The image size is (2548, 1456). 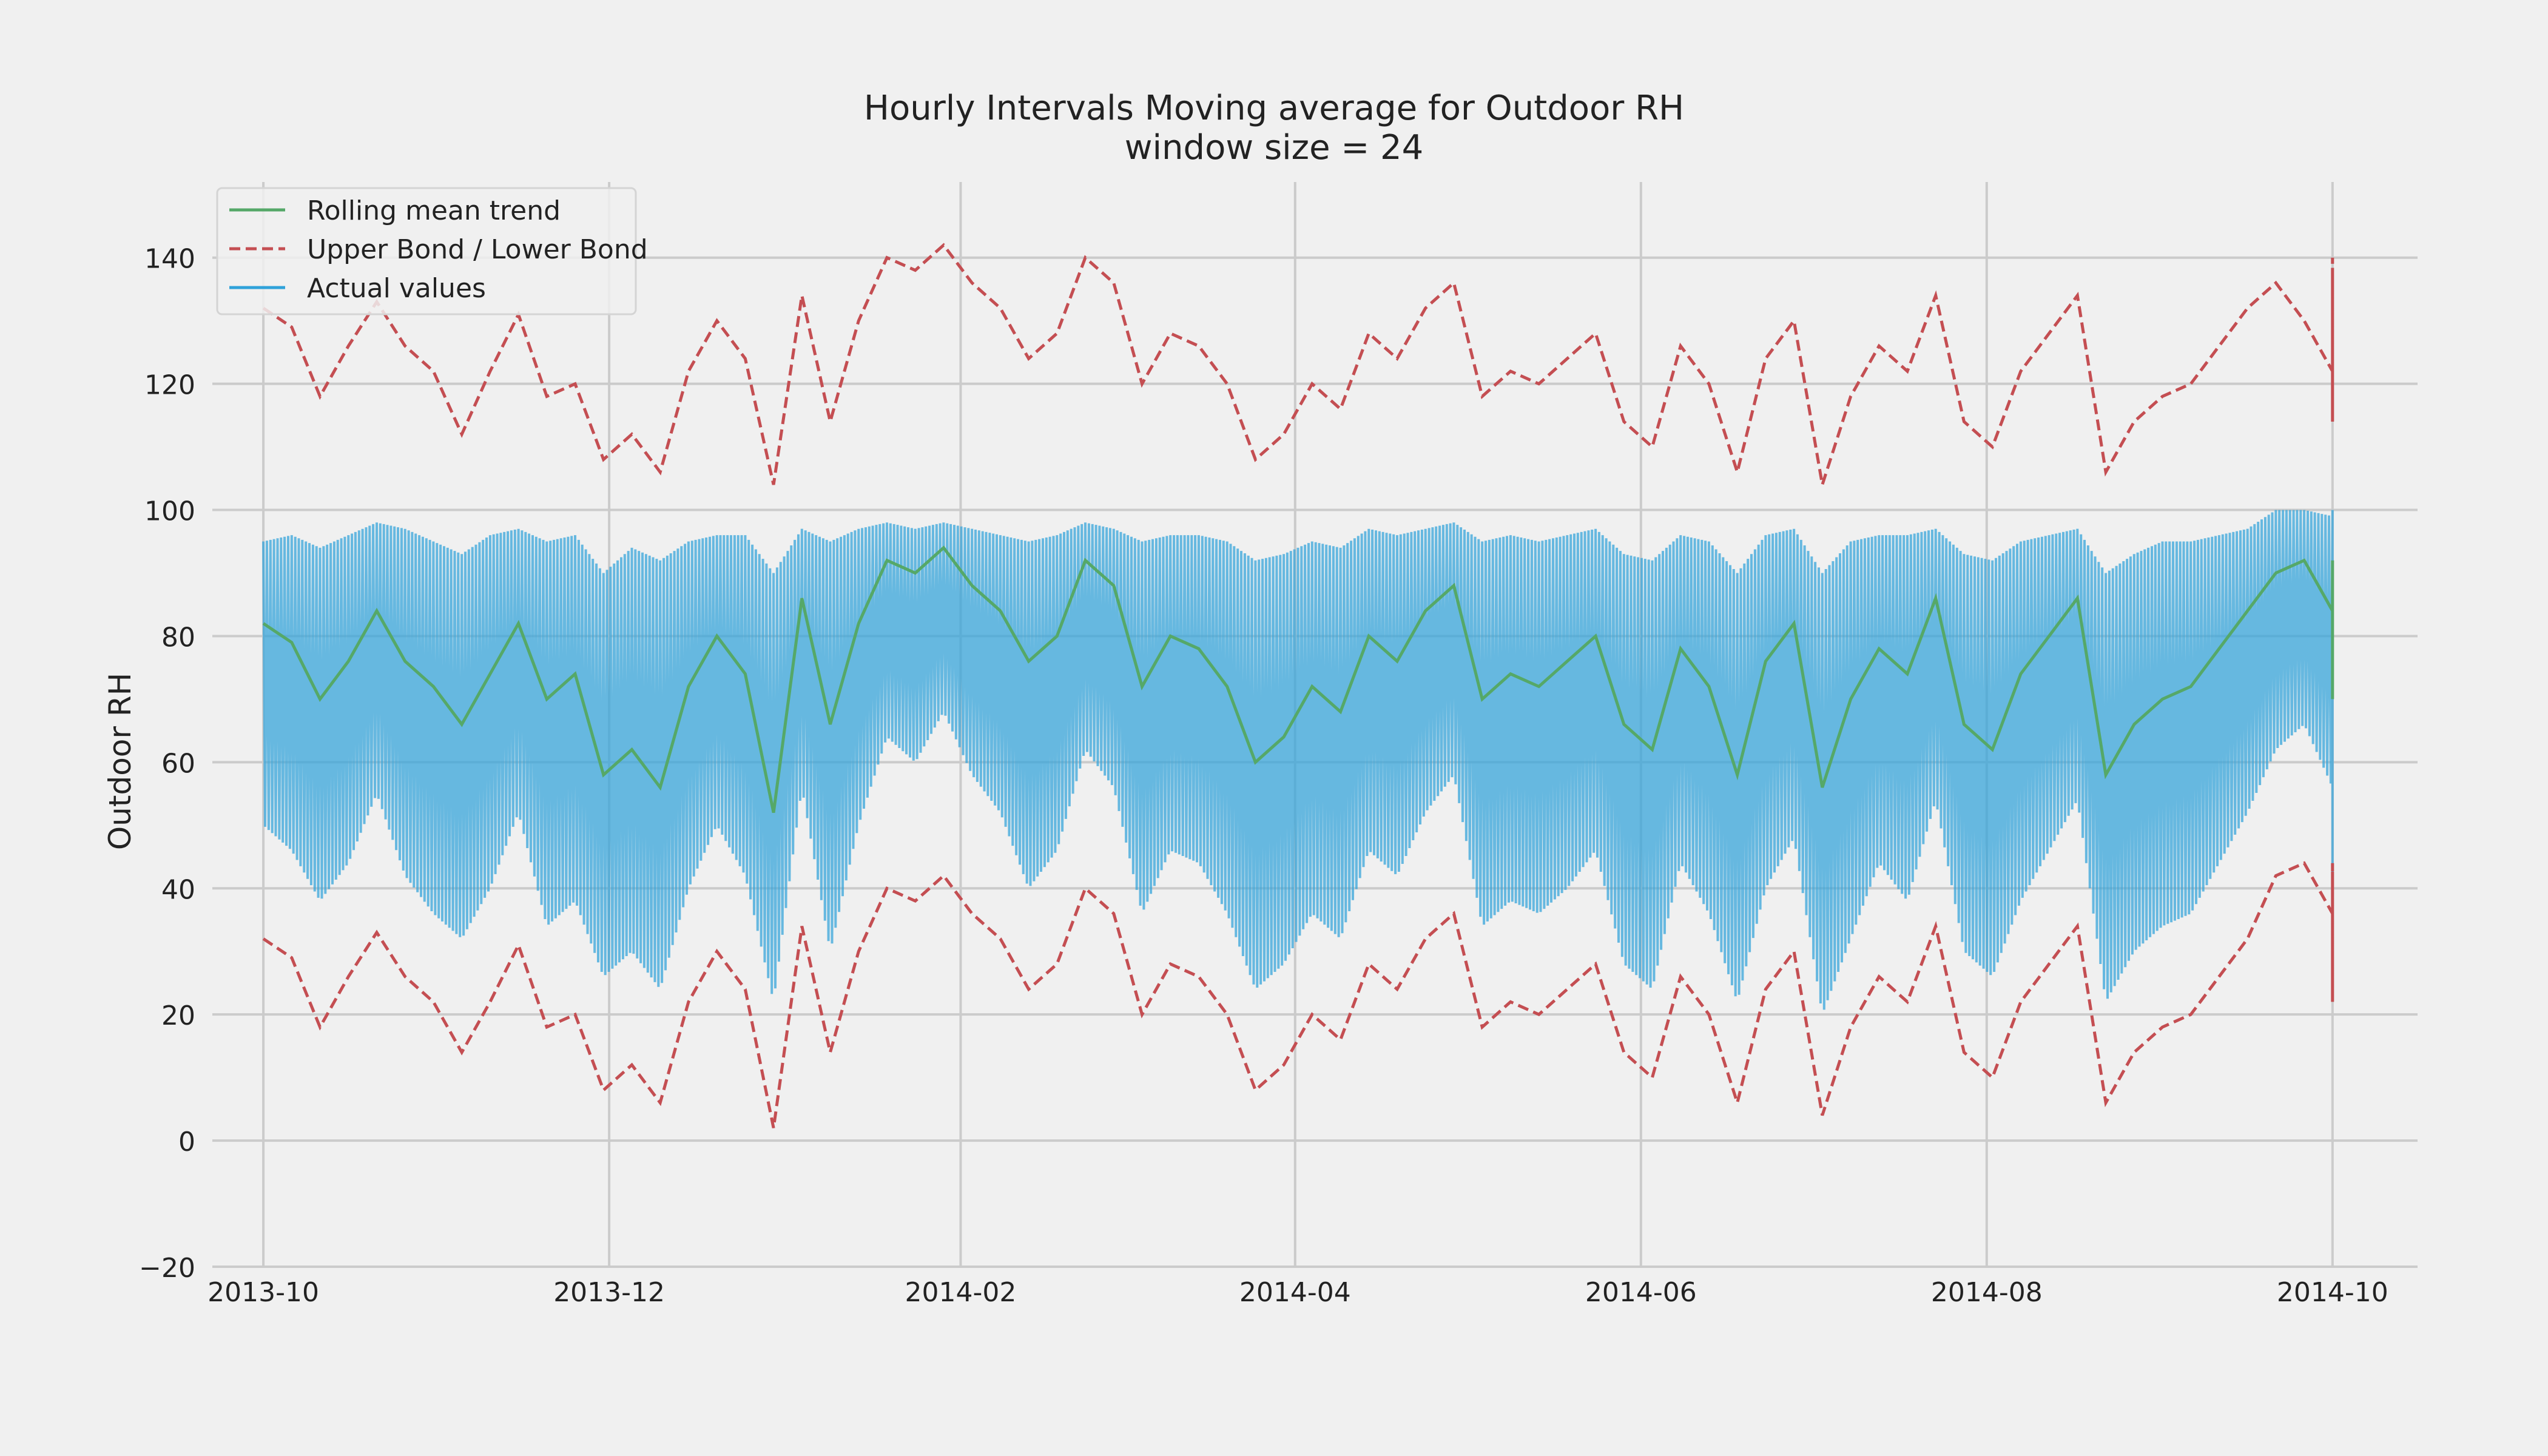 I want to click on series-line-upper-bond, so click(x=1298, y=364).